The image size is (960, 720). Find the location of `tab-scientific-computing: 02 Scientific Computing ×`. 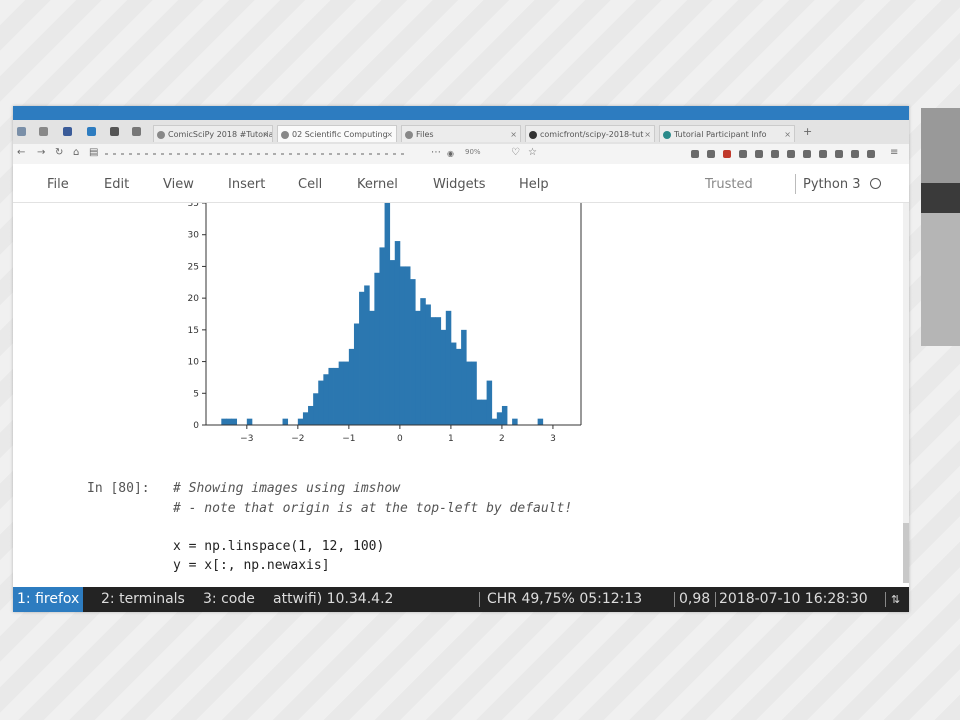

tab-scientific-computing: 02 Scientific Computing × is located at coordinates (337, 133).